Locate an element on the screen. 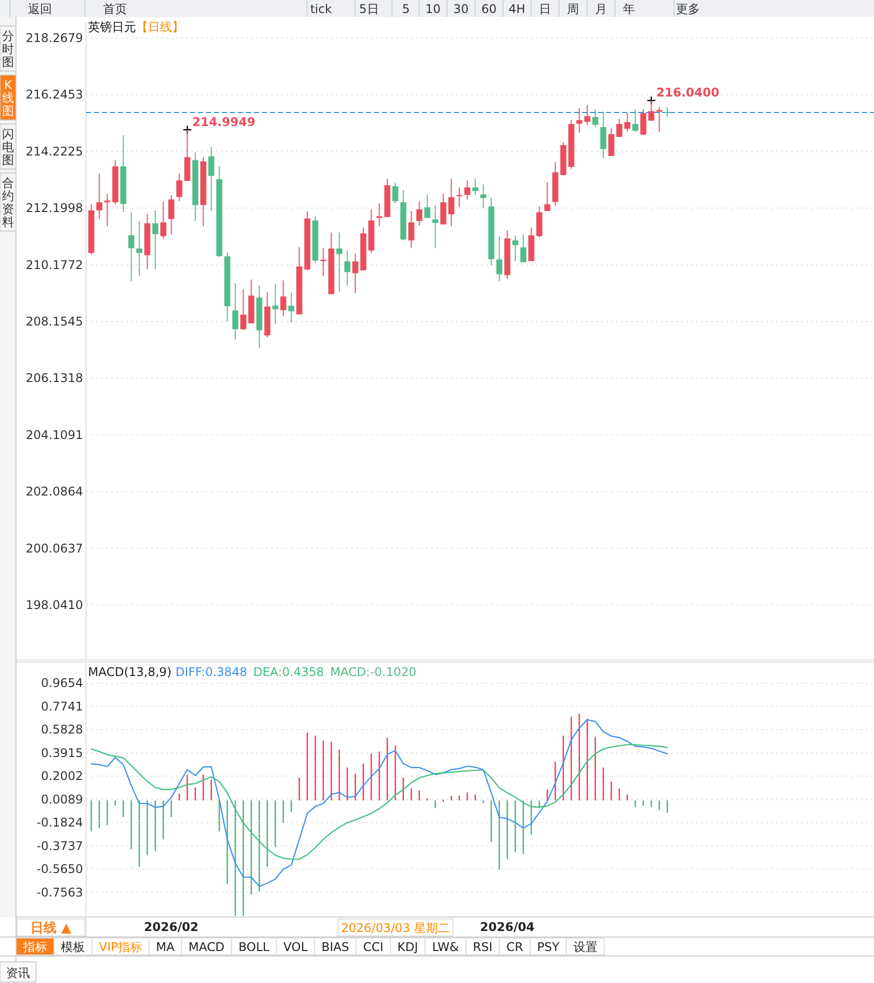 The image size is (874, 983). text: 年 is located at coordinates (629, 9).